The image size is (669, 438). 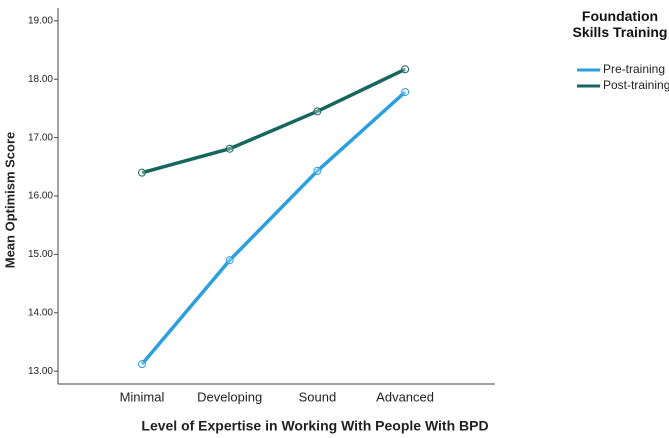 What do you see at coordinates (9, 200) in the screenshot?
I see `y-axis-label: Mean Optimism Score` at bounding box center [9, 200].